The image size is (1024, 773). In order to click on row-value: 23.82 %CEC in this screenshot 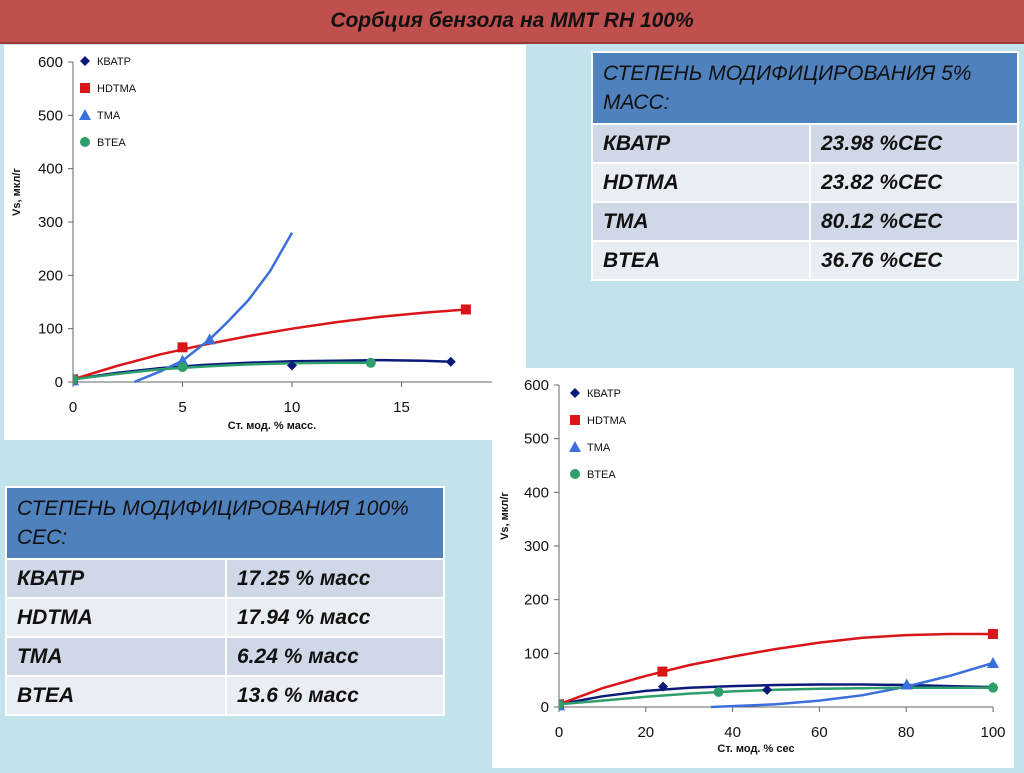, I will do `click(914, 182)`.